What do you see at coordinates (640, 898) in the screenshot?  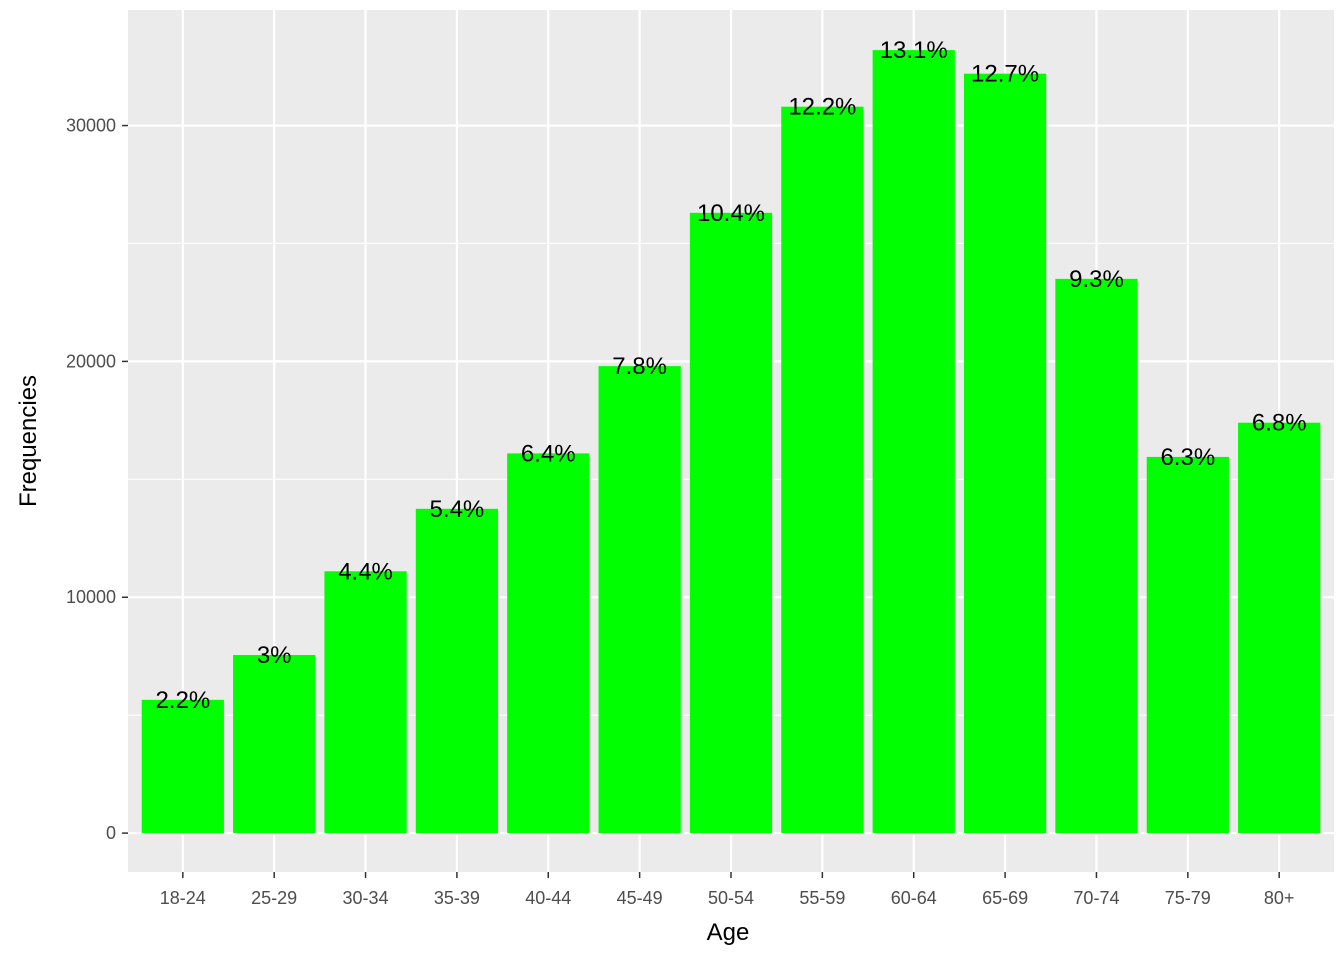 I see `x-tick-label: 45-49` at bounding box center [640, 898].